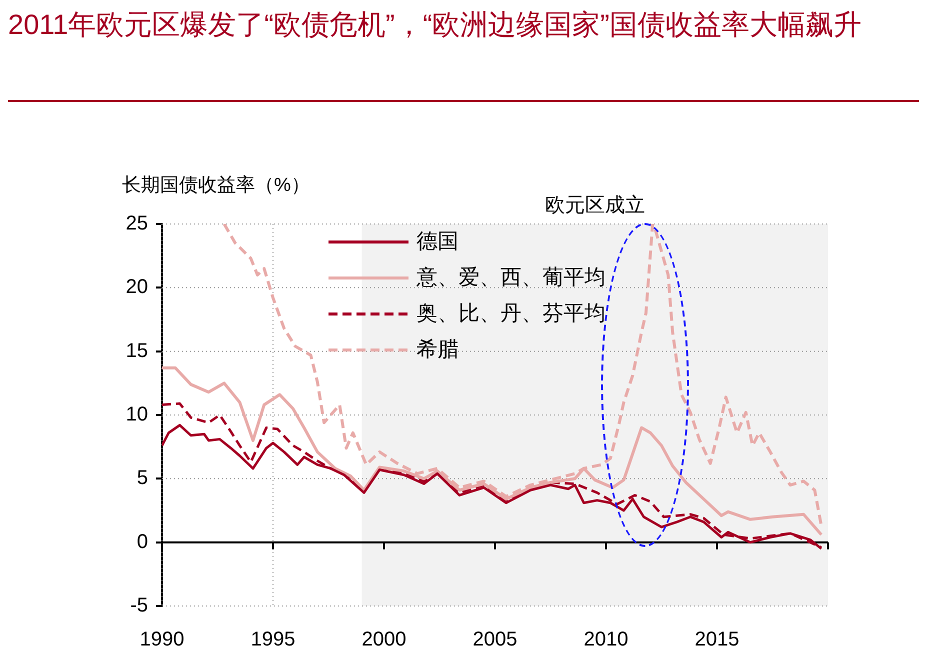 The width and height of the screenshot is (927, 672). I want to click on x-tick-label: 1995, so click(273, 639).